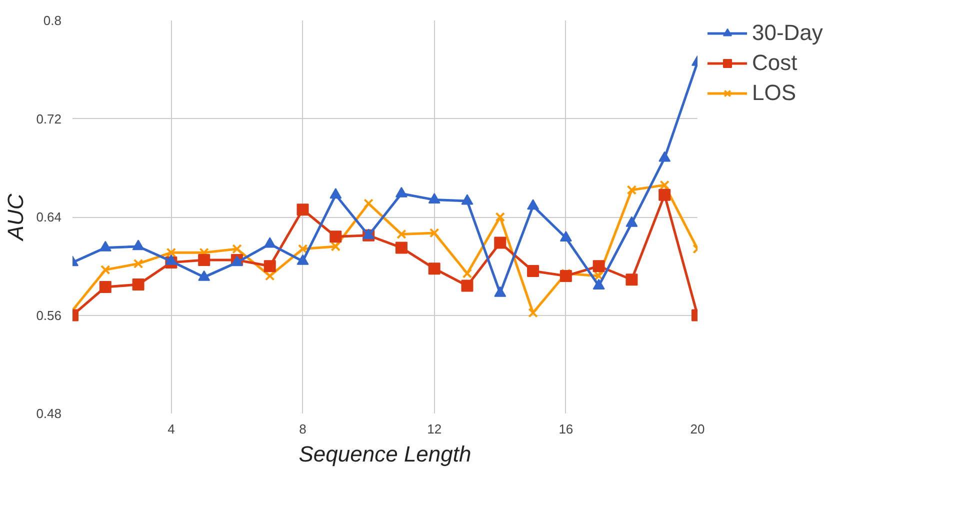 This screenshot has width=961, height=506. What do you see at coordinates (385, 454) in the screenshot?
I see `x-axis-title: Sequence Length` at bounding box center [385, 454].